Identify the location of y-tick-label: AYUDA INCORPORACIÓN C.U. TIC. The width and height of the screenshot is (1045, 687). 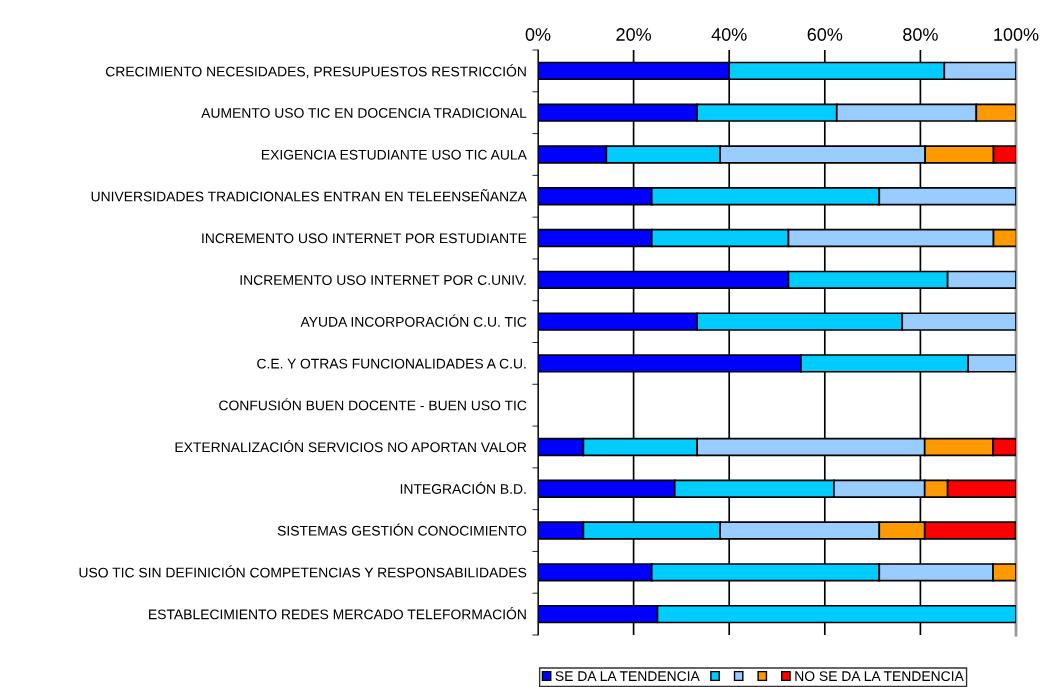
(413, 320).